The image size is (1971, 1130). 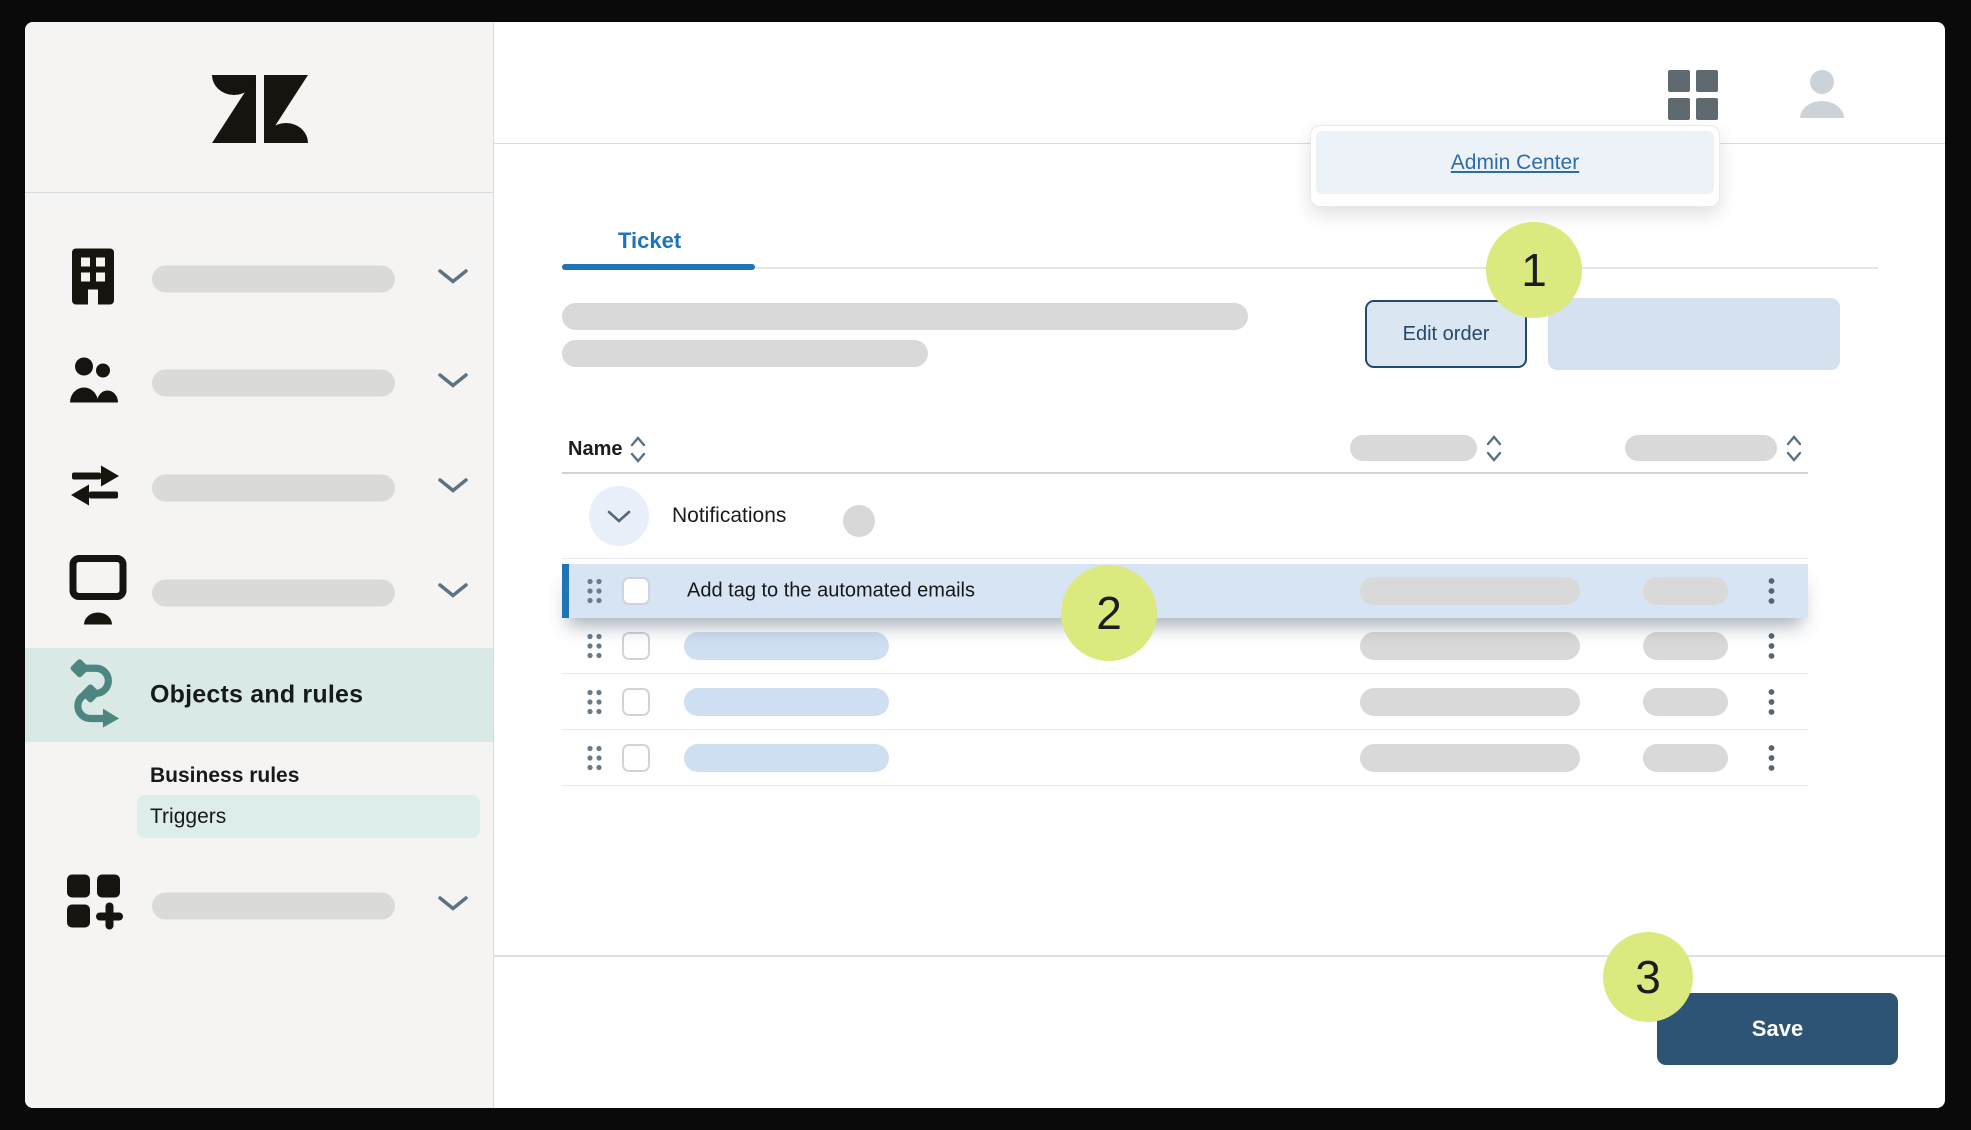 I want to click on sidebar-item-triggers: Triggers, so click(x=308, y=816).